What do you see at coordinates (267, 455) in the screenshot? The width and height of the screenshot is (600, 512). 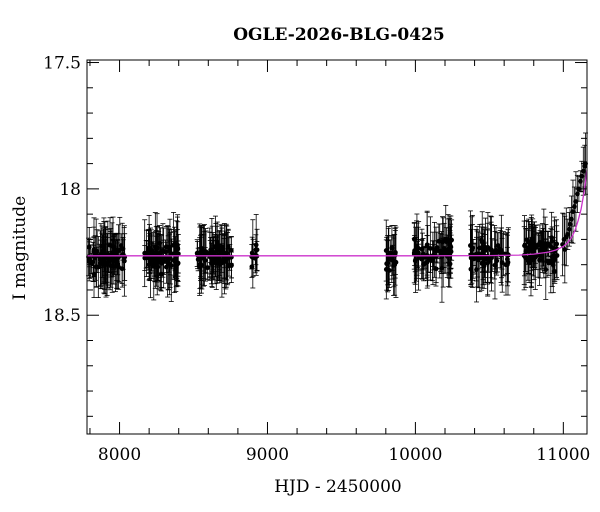 I see `x-tick-label: 9000` at bounding box center [267, 455].